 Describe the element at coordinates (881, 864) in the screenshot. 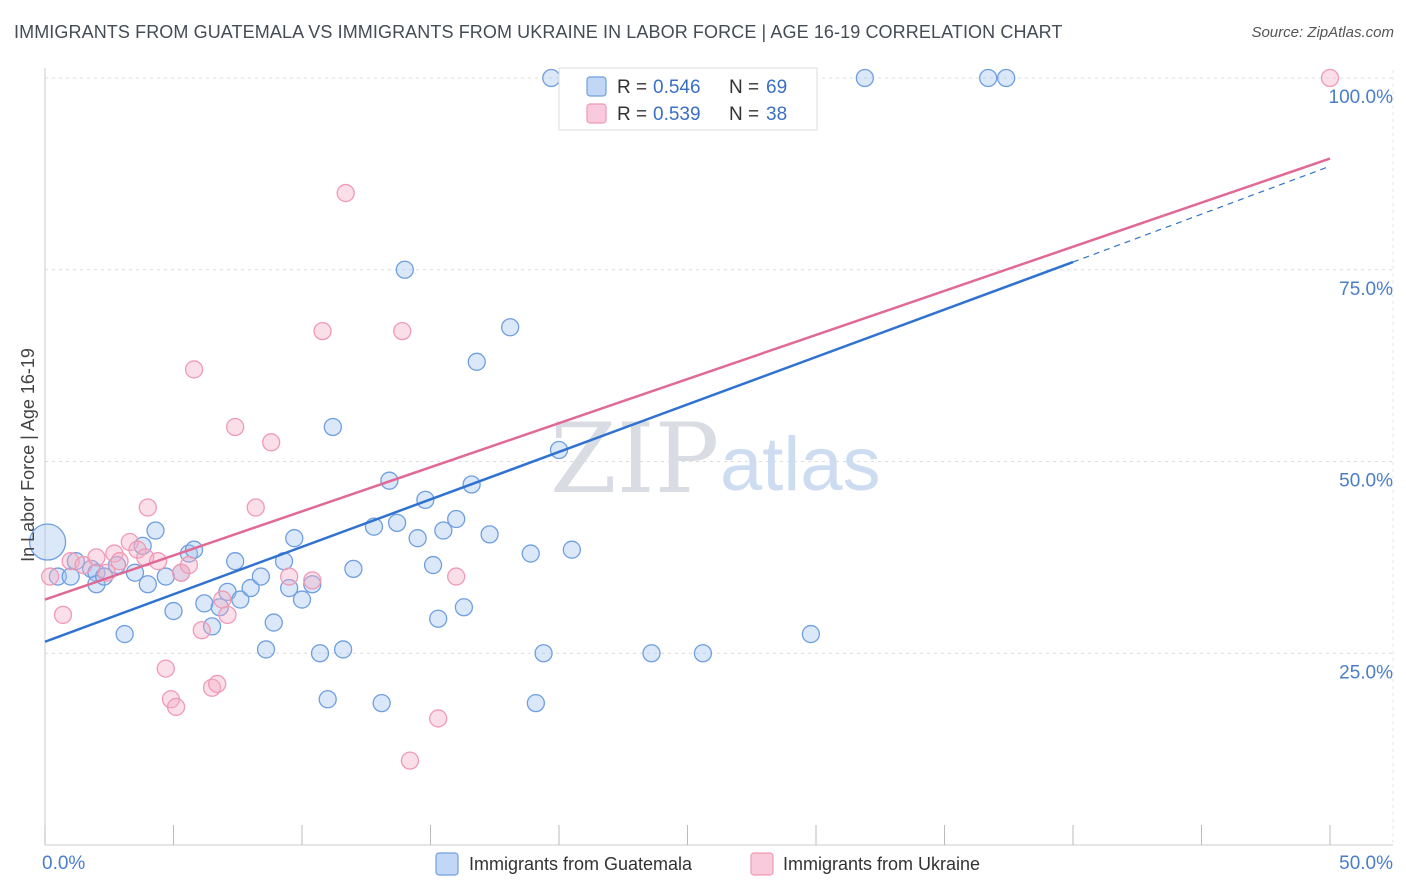

I see `series-label-ukraine: Immigrants from Ukraine` at that location.